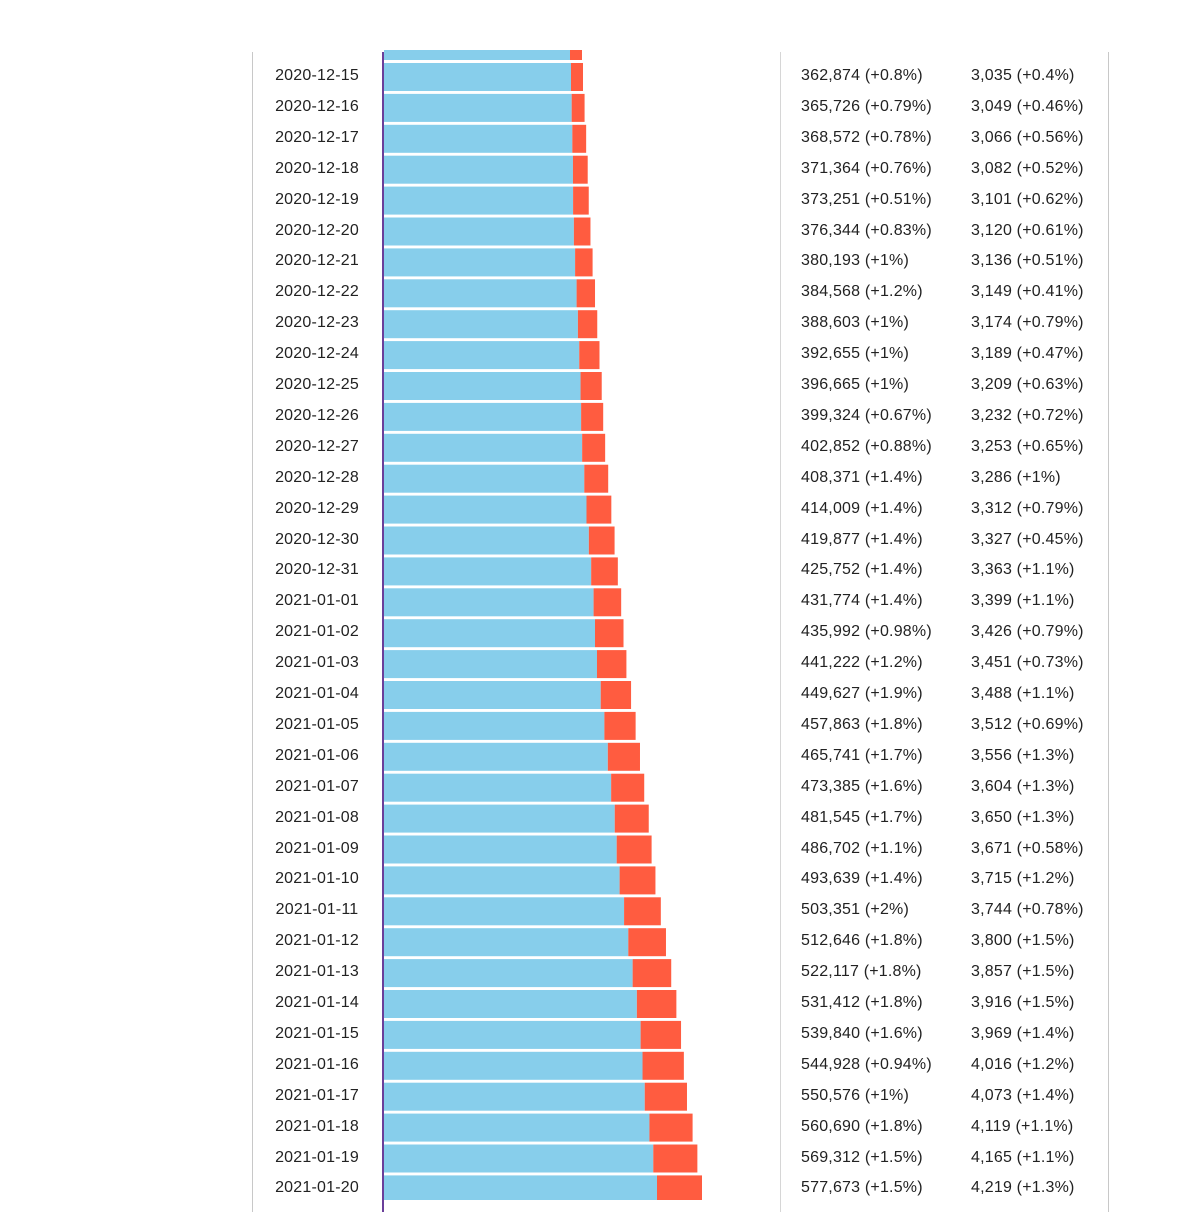 The width and height of the screenshot is (1200, 1212). Describe the element at coordinates (861, 972) in the screenshot. I see `cases-value: 522,117 (+1.8%)` at that location.